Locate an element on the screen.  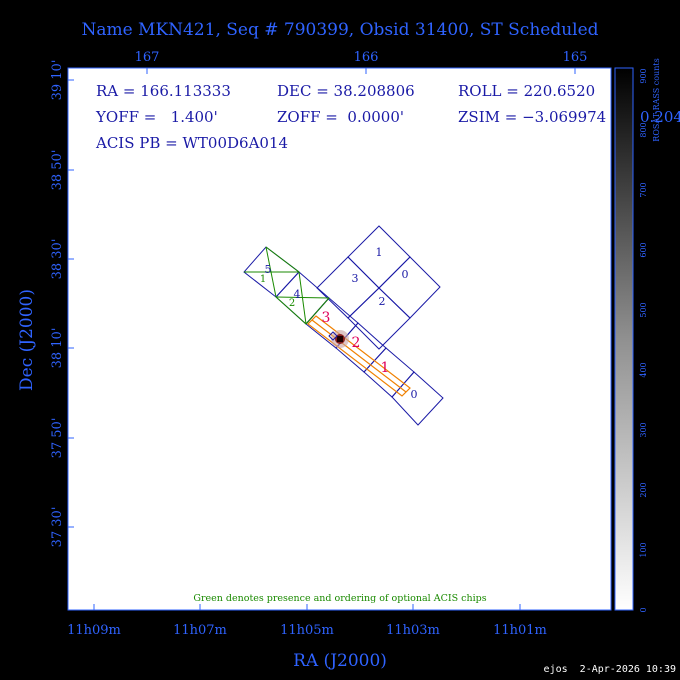
left-tick-label: 38 30' is located at coordinates (57, 259).